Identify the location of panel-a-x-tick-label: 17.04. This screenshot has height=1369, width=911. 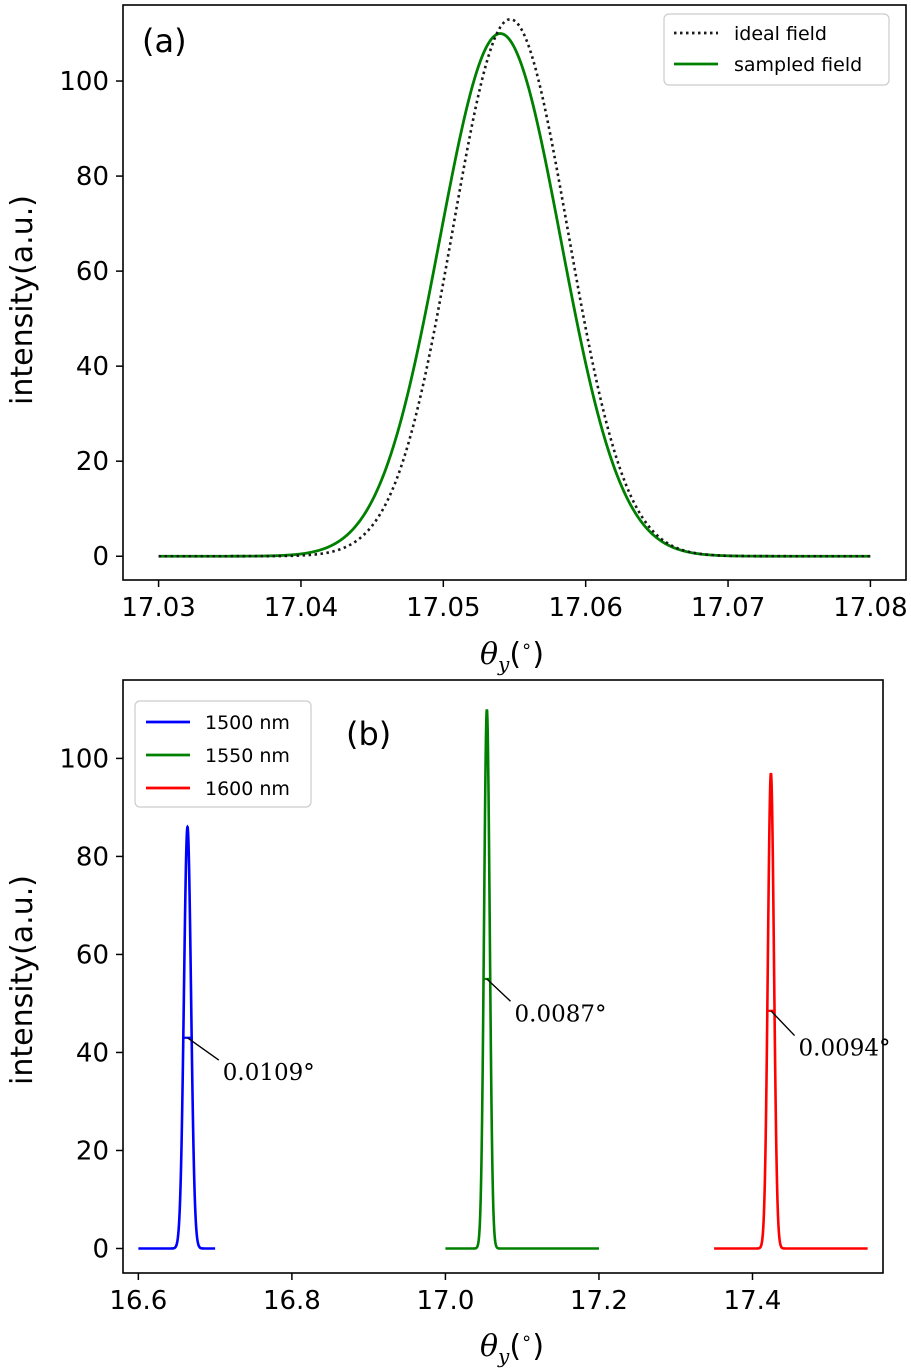
(301, 608).